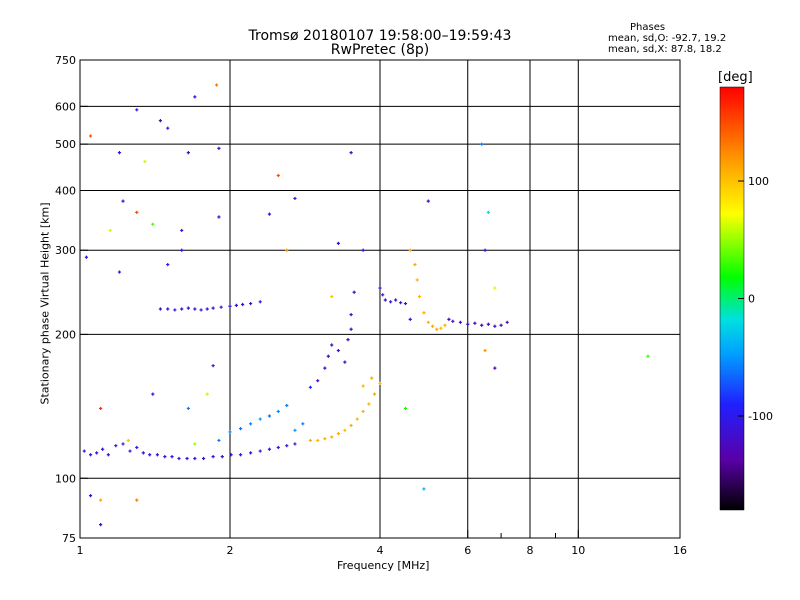 This screenshot has height=600, width=800. What do you see at coordinates (467, 550) in the screenshot?
I see `x-tick-label: 6` at bounding box center [467, 550].